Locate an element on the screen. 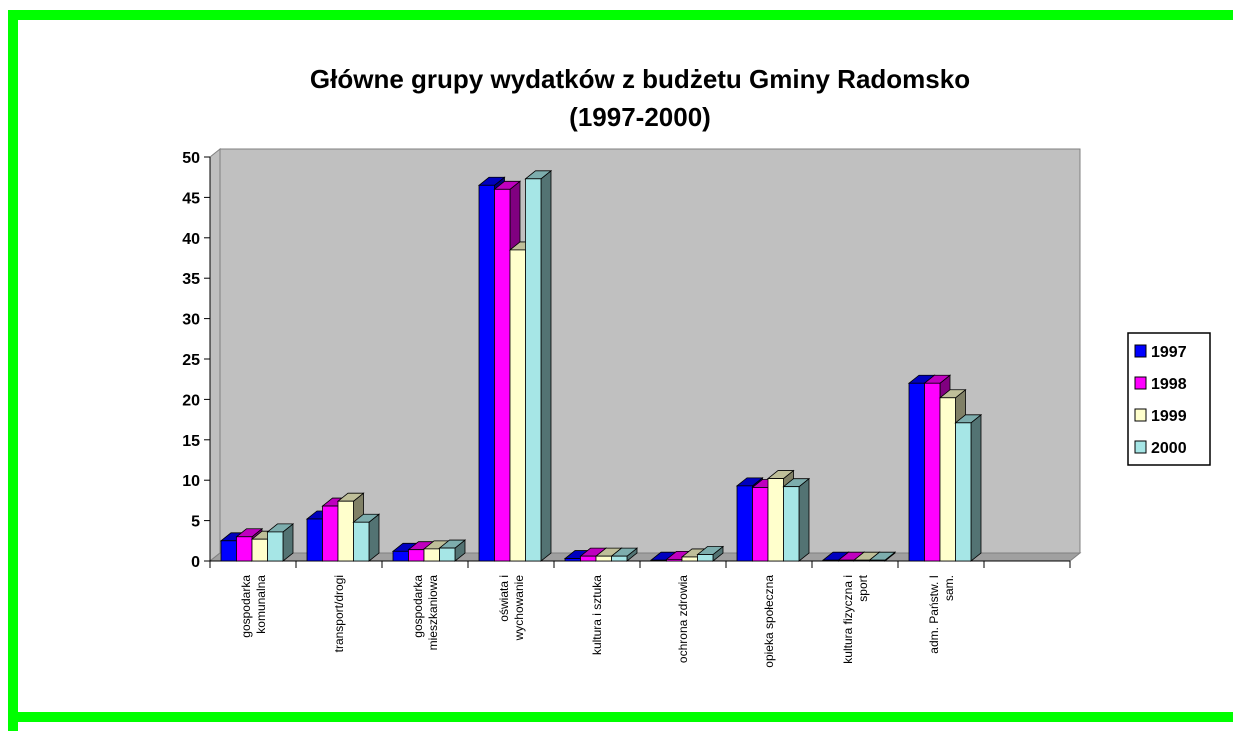 The image size is (1233, 731). x-tick-label: kultura i sztuka is located at coordinates (597, 615).